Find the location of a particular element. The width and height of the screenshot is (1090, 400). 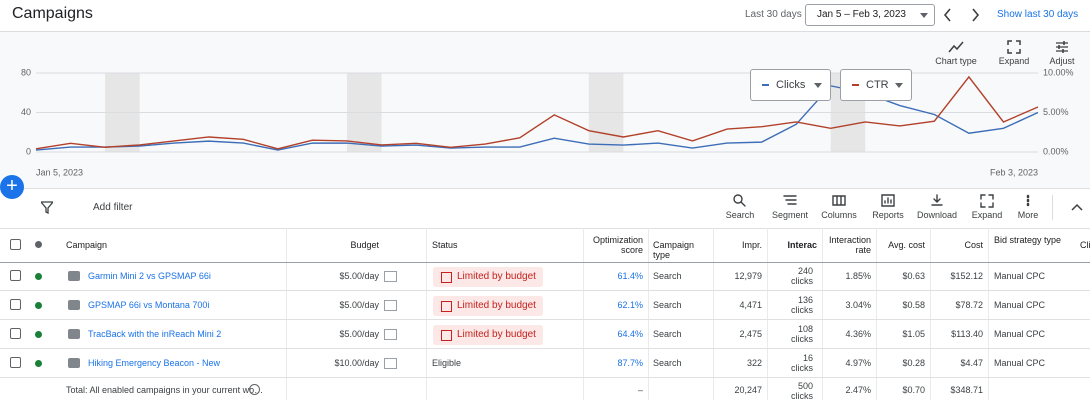

y-tick-label: 80 is located at coordinates (26, 72).